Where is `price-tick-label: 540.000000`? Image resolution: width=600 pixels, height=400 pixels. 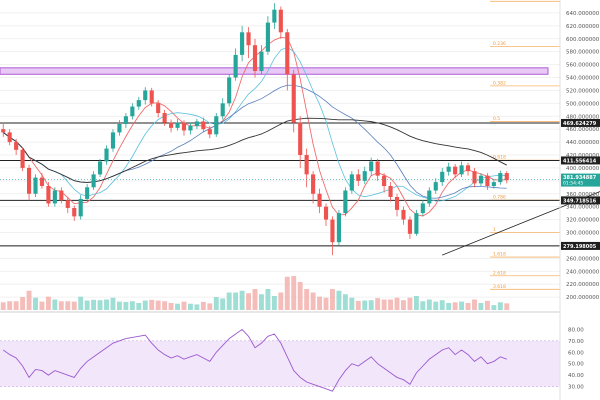
price-tick-label: 540.000000 is located at coordinates (583, 79).